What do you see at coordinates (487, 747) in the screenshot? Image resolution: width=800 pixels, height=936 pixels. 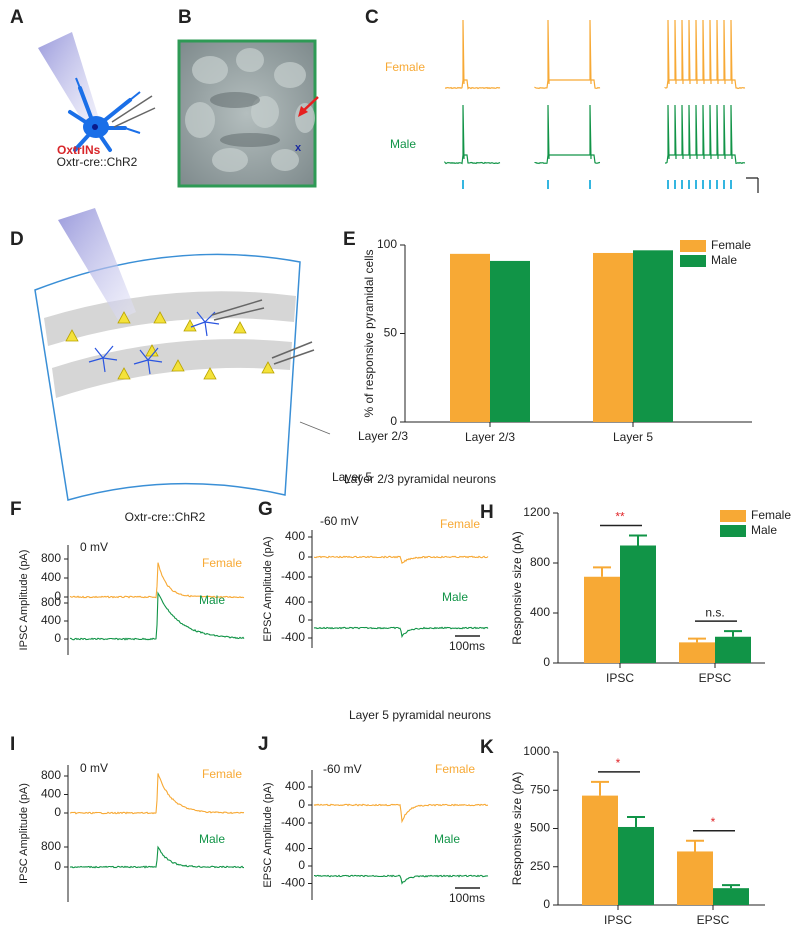 I see `panel-label: K` at bounding box center [487, 747].